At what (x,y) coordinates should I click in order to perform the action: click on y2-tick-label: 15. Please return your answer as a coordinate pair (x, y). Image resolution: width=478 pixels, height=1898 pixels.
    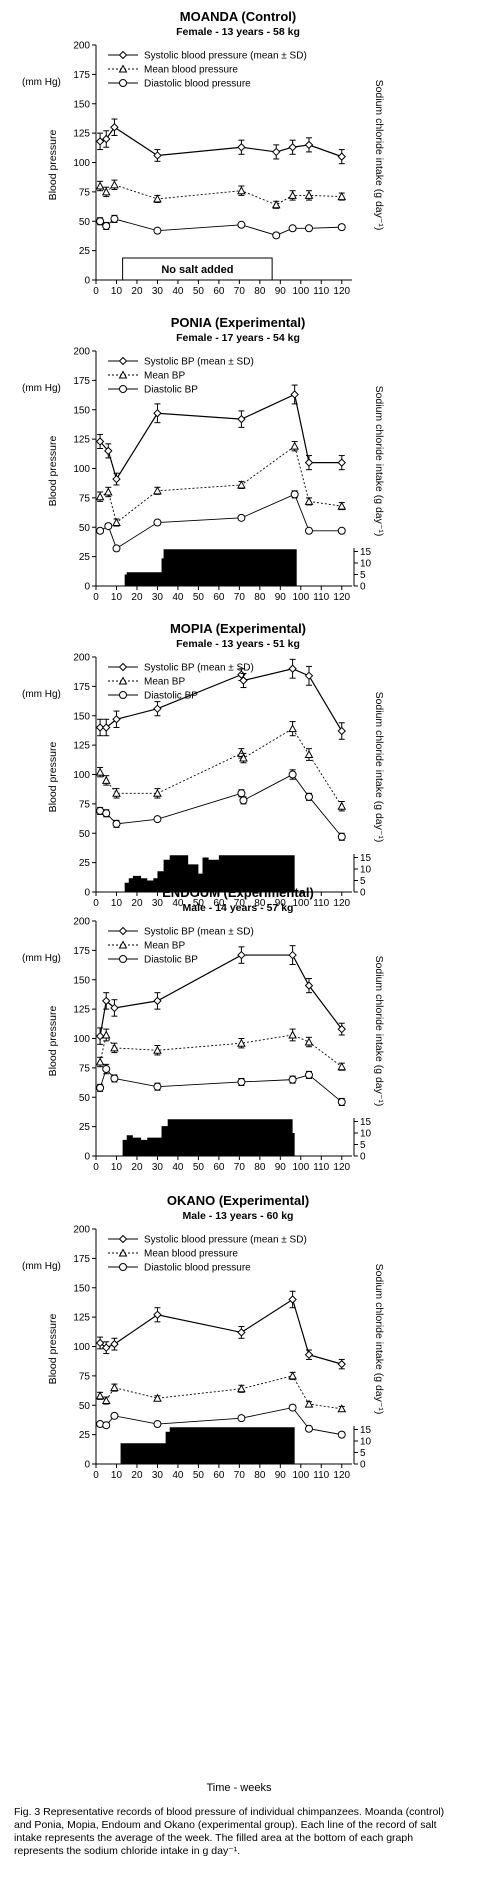
    Looking at the image, I should click on (366, 858).